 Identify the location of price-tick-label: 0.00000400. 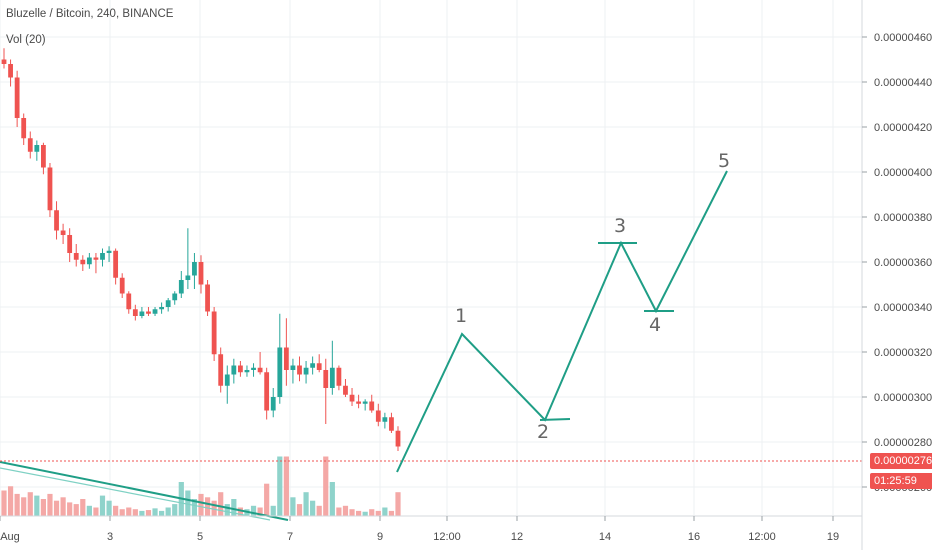
(903, 173).